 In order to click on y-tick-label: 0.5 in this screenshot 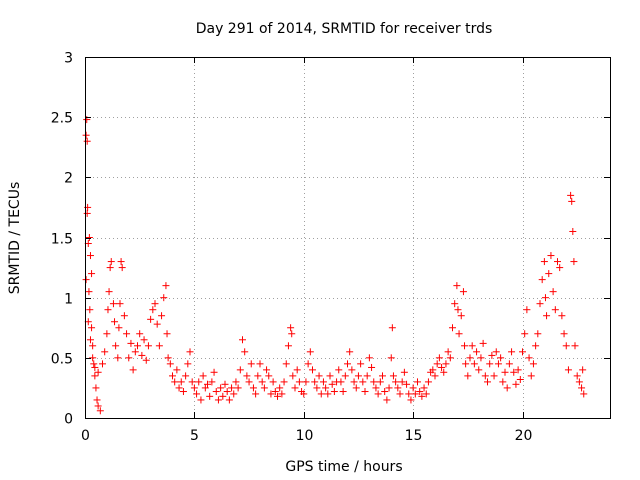, I will do `click(62, 360)`.